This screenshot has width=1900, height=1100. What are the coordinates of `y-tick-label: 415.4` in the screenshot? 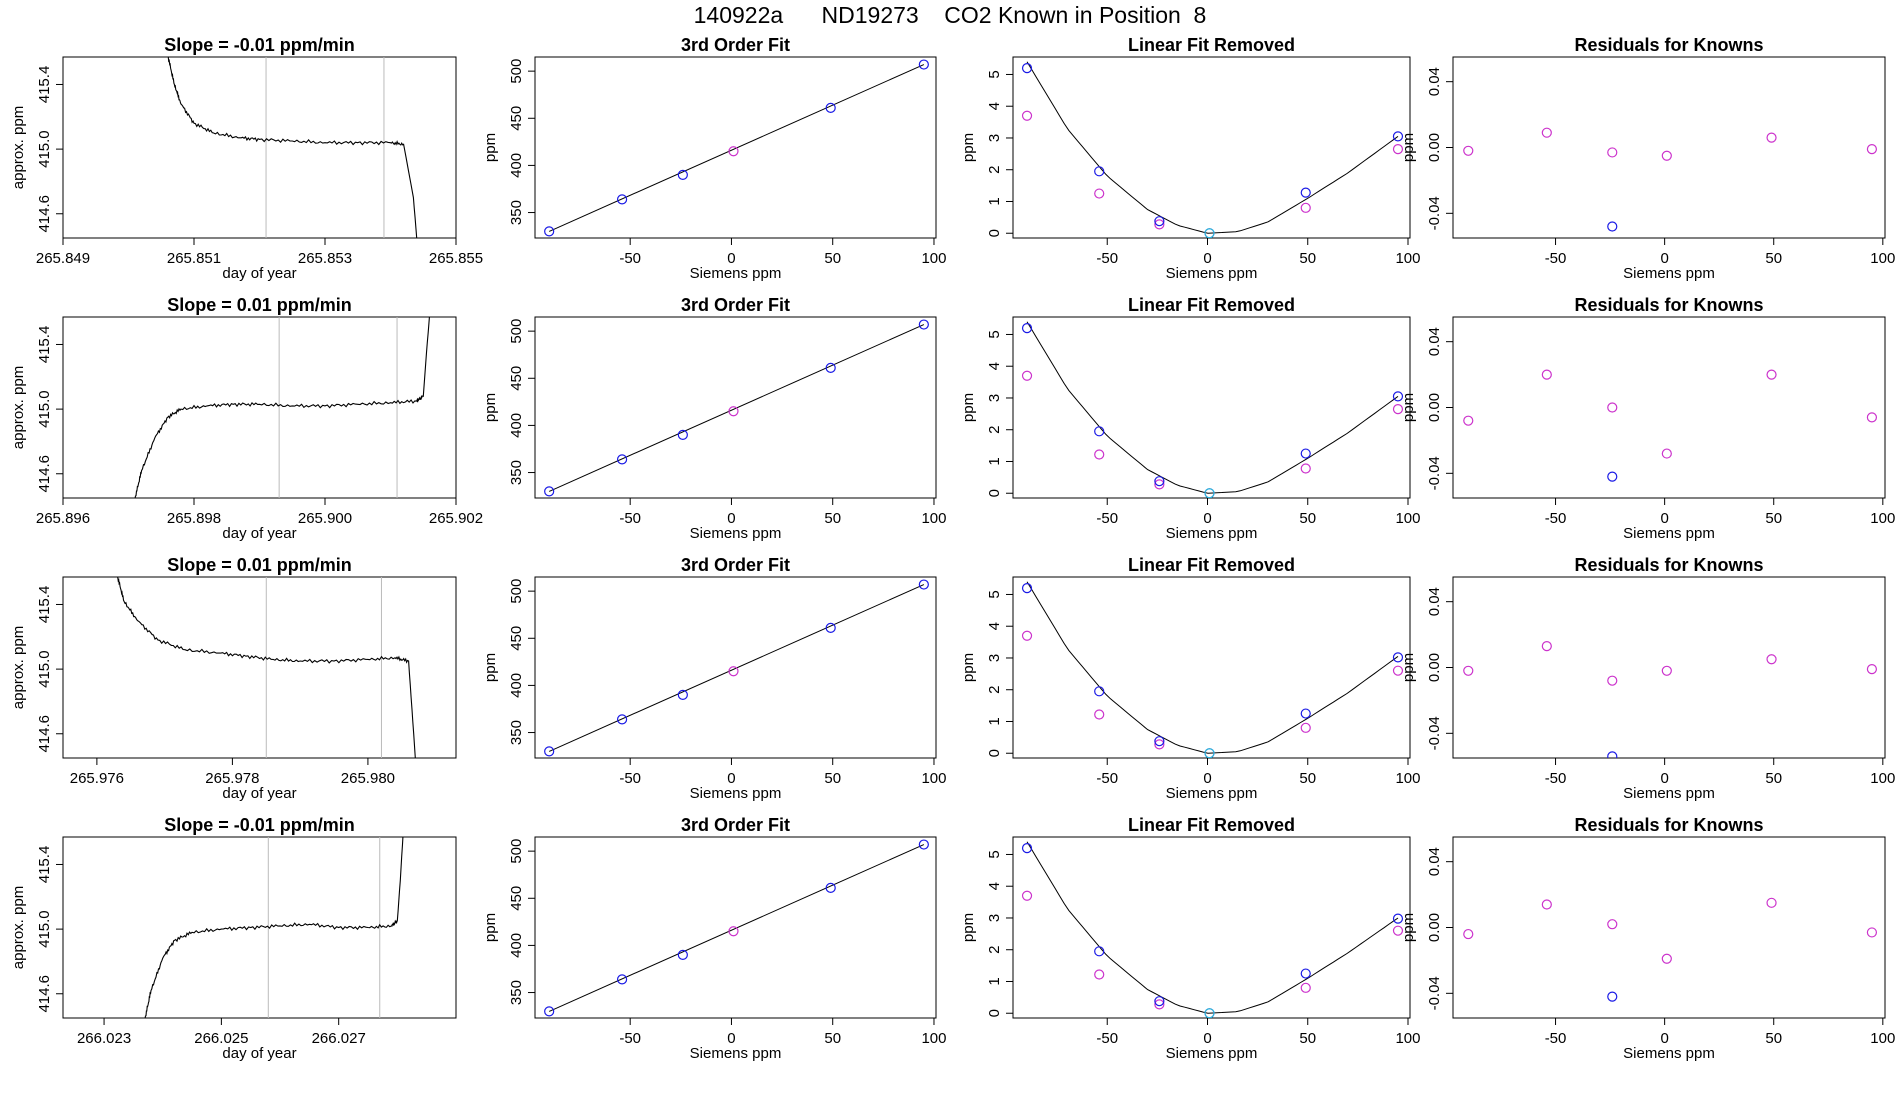 It's located at (44, 85).